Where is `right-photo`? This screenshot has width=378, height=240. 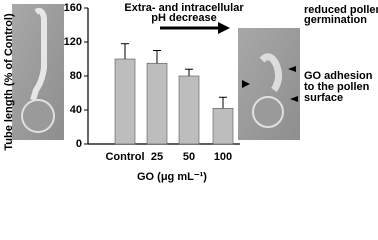 right-photo is located at coordinates (269, 84).